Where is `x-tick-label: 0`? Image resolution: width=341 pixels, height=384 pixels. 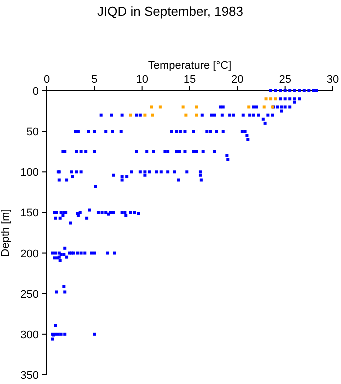 x-tick-label: 0 is located at coordinates (47, 80).